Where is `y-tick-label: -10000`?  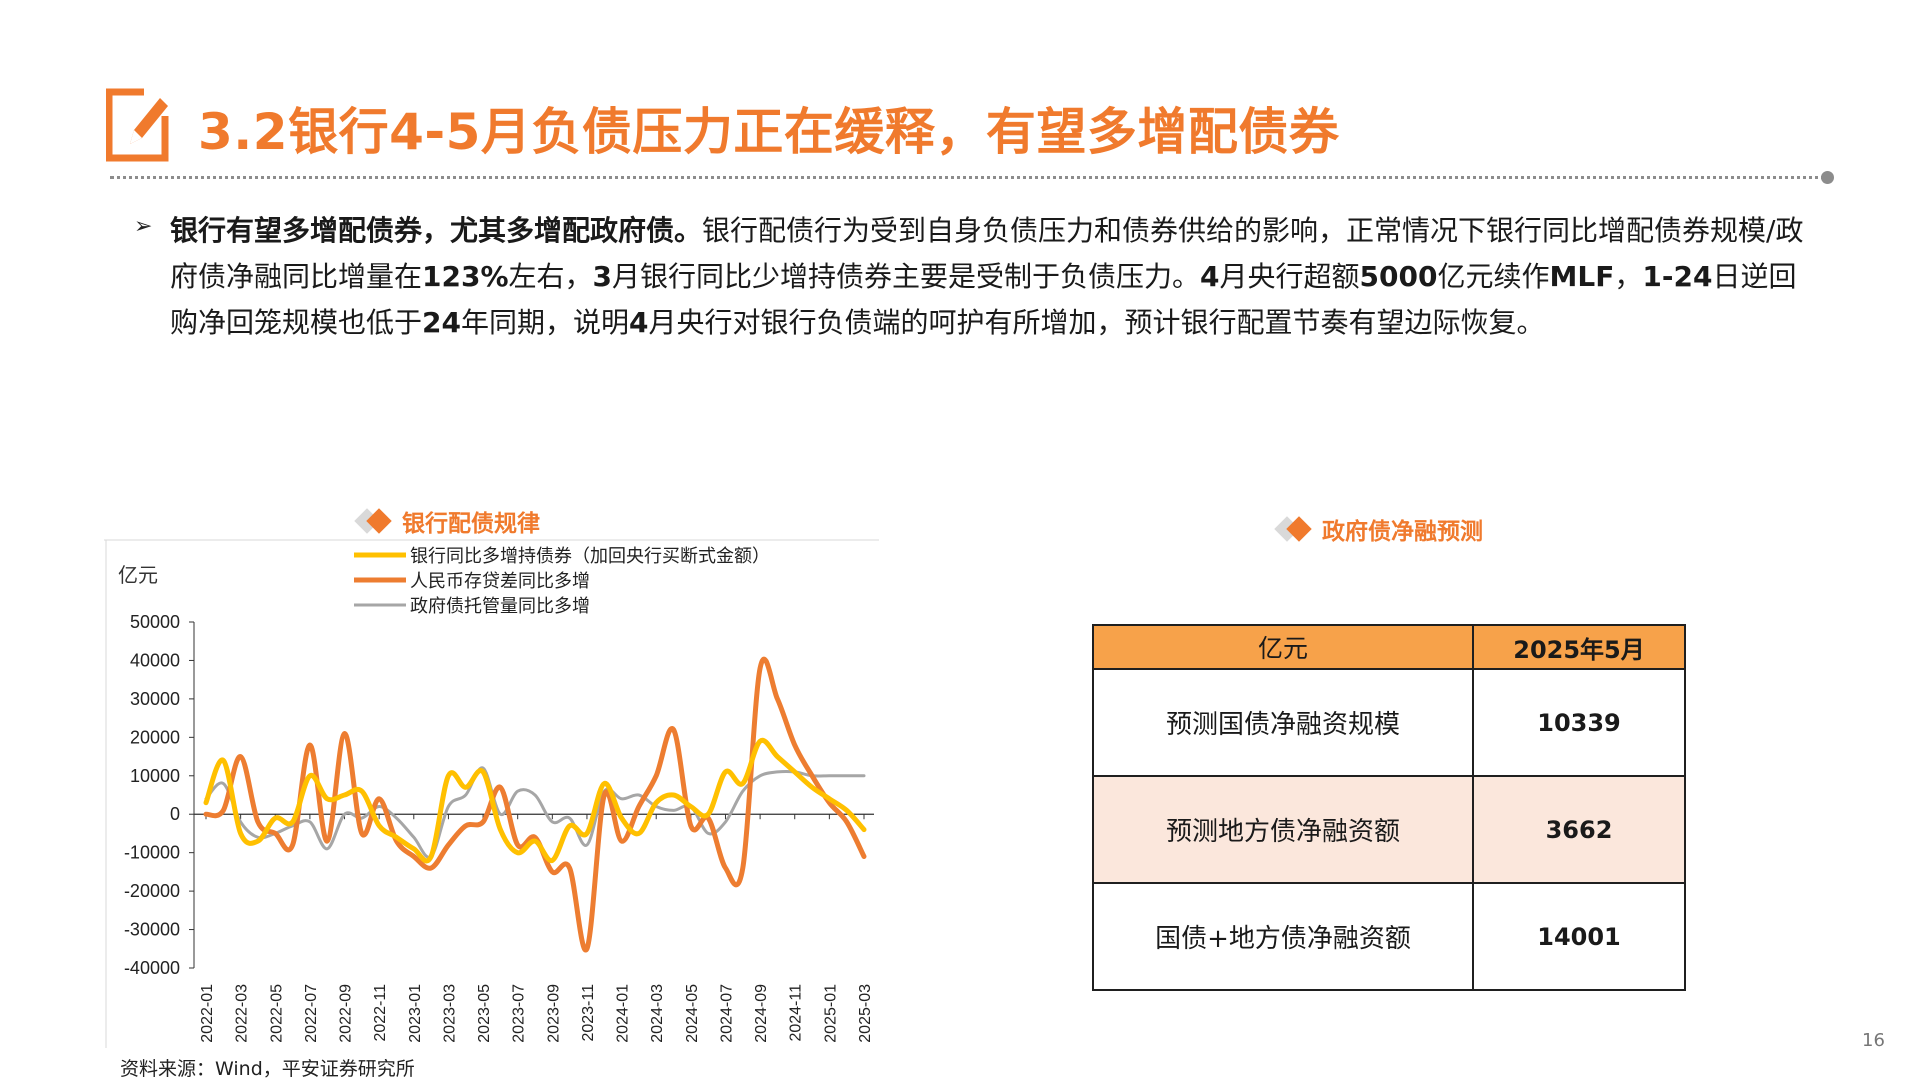
y-tick-label: -10000 is located at coordinates (152, 853).